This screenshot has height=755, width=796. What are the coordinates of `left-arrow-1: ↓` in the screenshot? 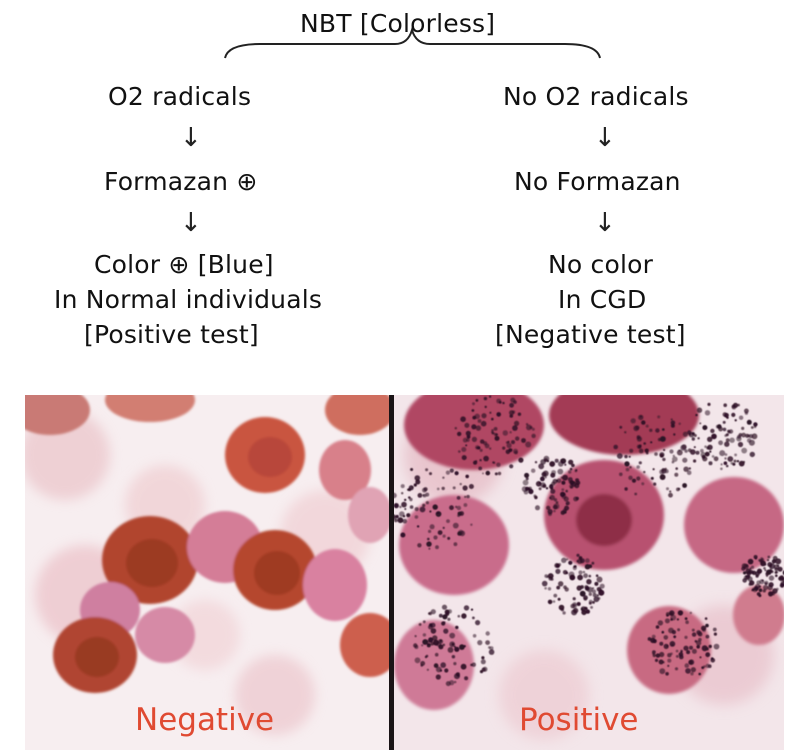 It's located at (191, 138).